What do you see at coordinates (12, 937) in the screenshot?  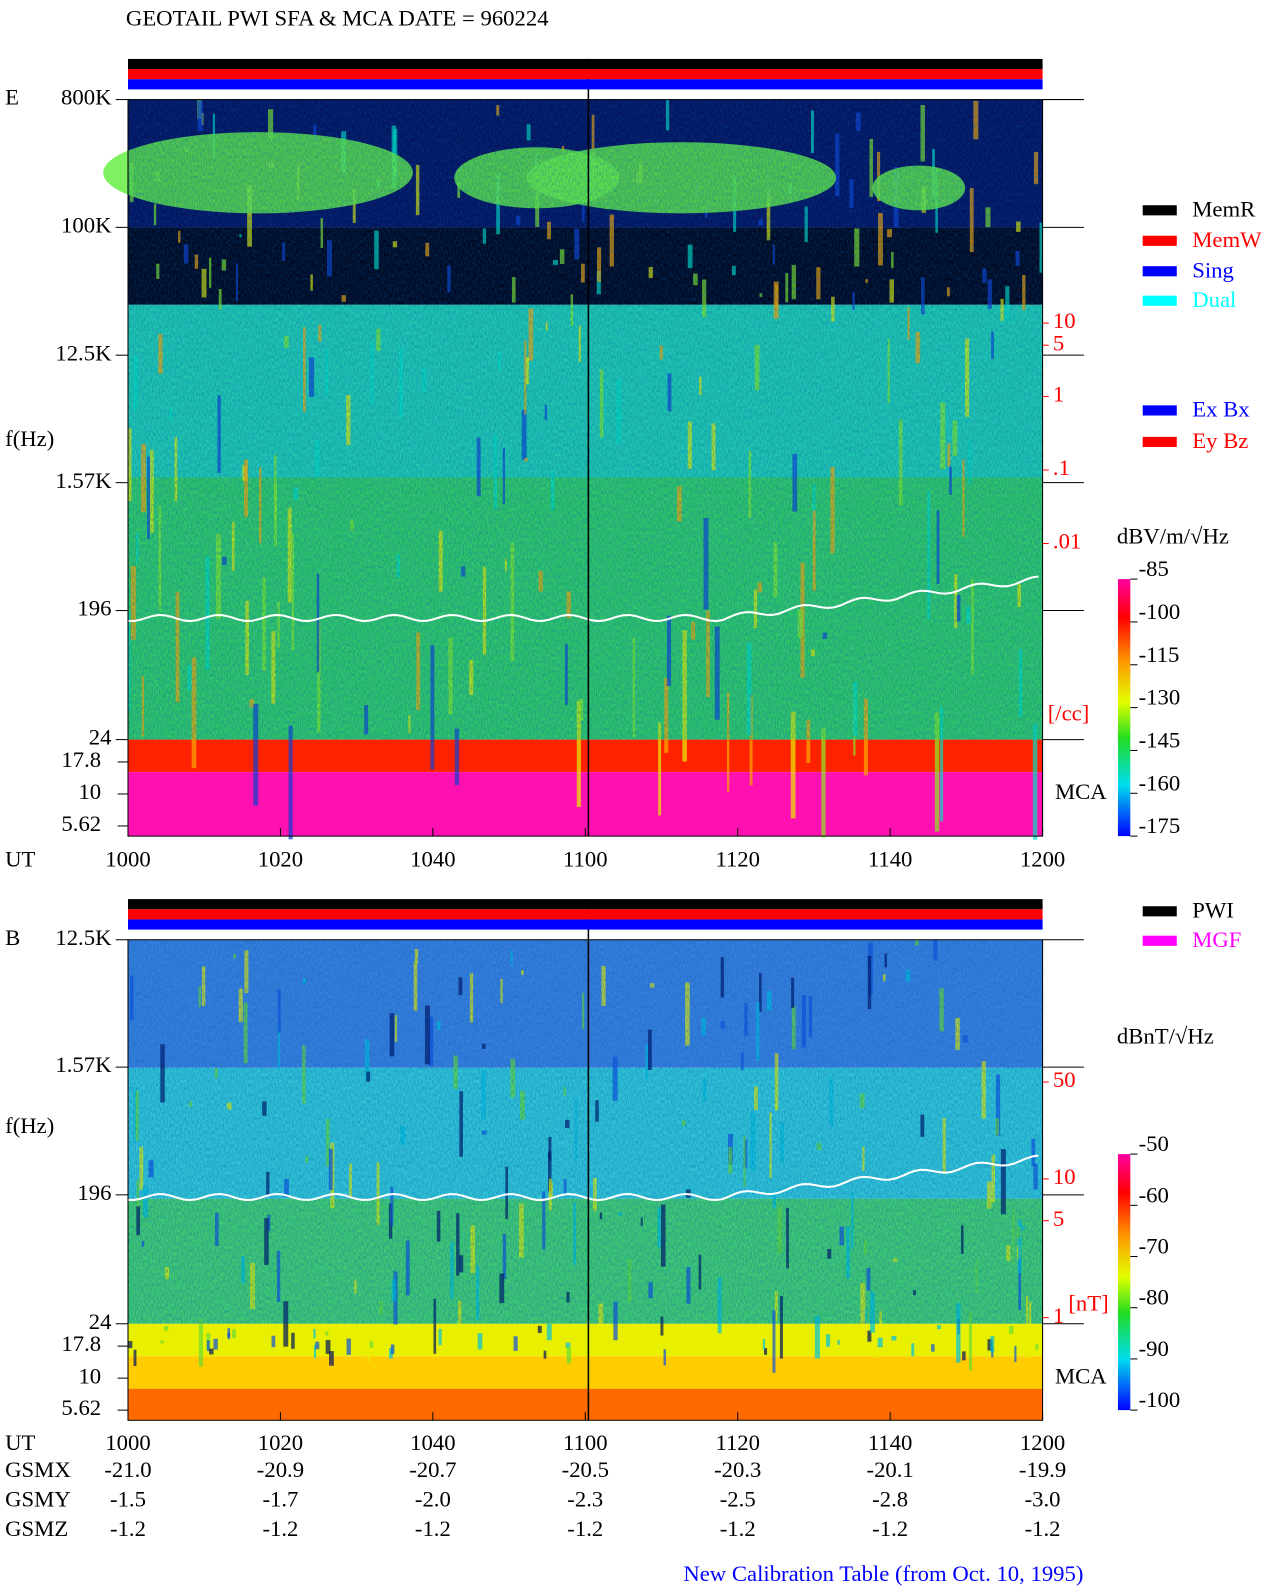 I see `panel-name: B` at bounding box center [12, 937].